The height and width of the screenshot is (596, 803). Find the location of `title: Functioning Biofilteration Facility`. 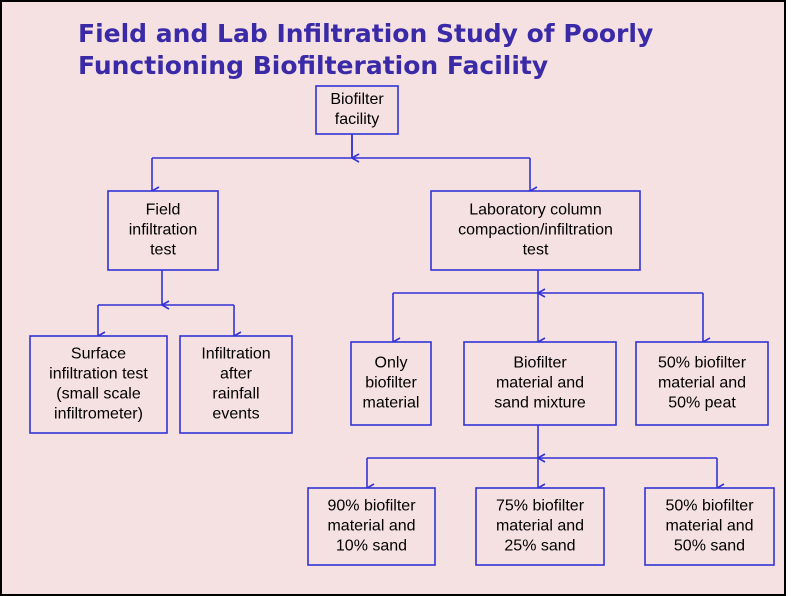

title: Functioning Biofilteration Facility is located at coordinates (313, 65).